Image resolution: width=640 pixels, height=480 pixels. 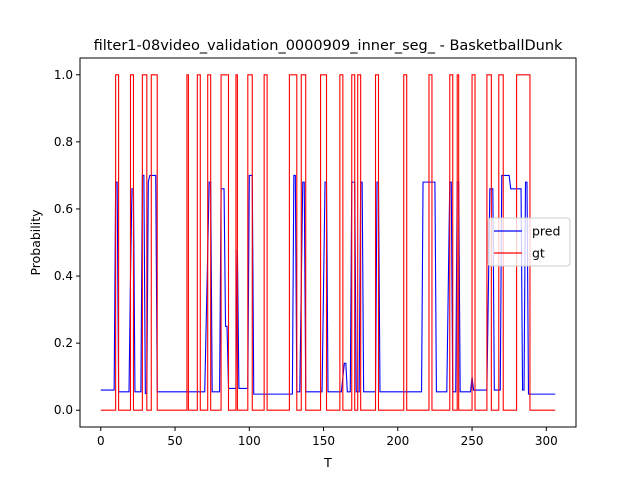 What do you see at coordinates (472, 441) in the screenshot?
I see `x-tick-label: 250` at bounding box center [472, 441].